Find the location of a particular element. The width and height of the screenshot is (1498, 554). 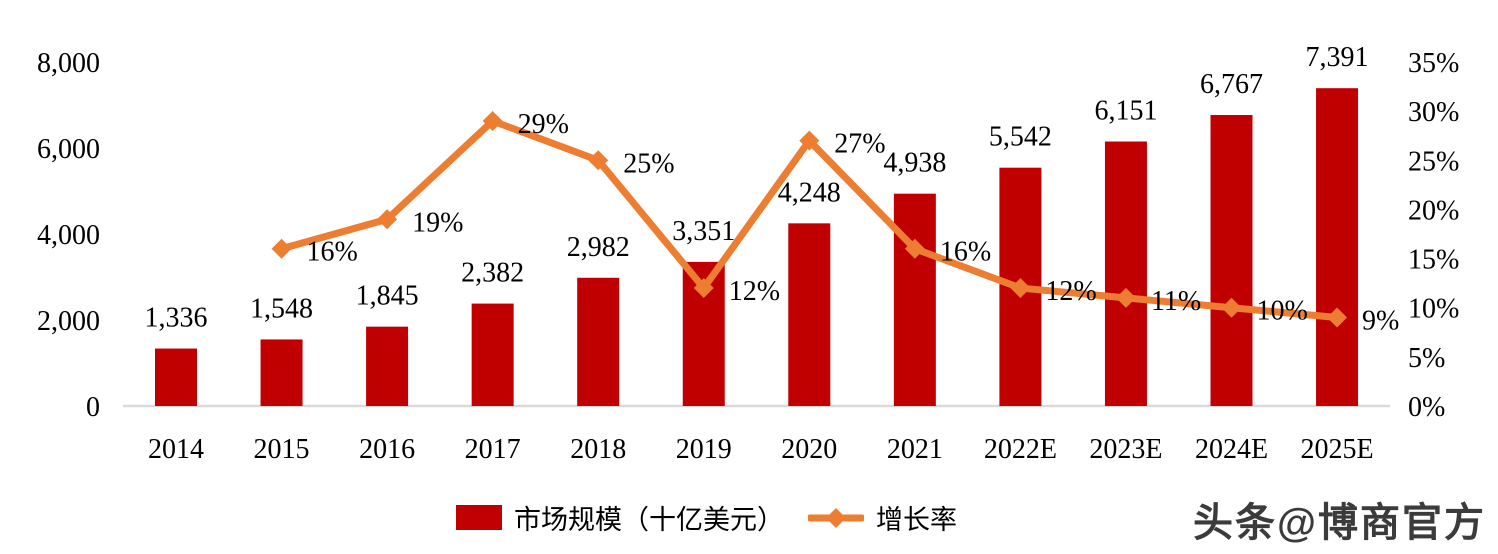

growth-rate-label: 29% is located at coordinates (543, 124).